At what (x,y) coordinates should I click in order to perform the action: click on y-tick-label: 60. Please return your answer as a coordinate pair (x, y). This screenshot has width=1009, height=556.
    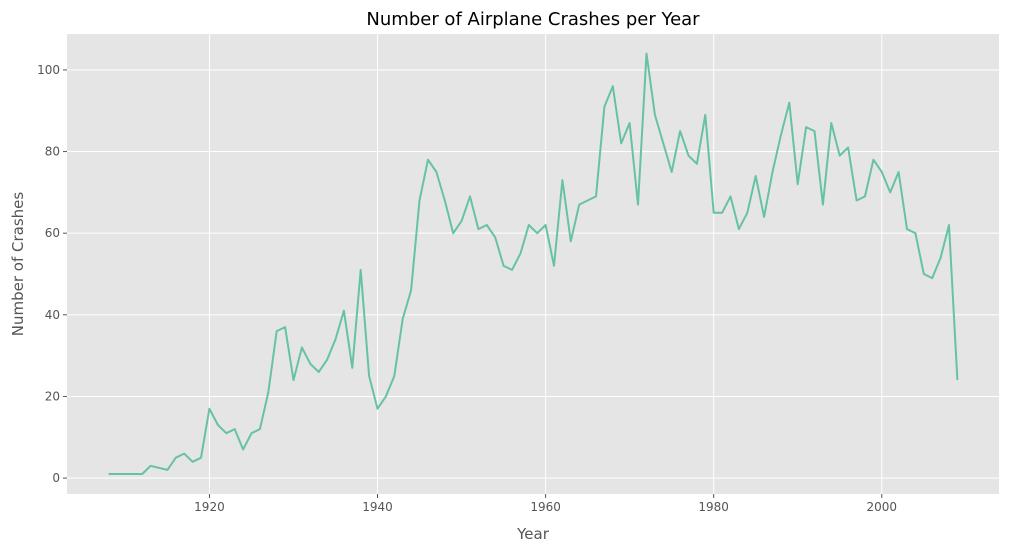
    Looking at the image, I should click on (52, 233).